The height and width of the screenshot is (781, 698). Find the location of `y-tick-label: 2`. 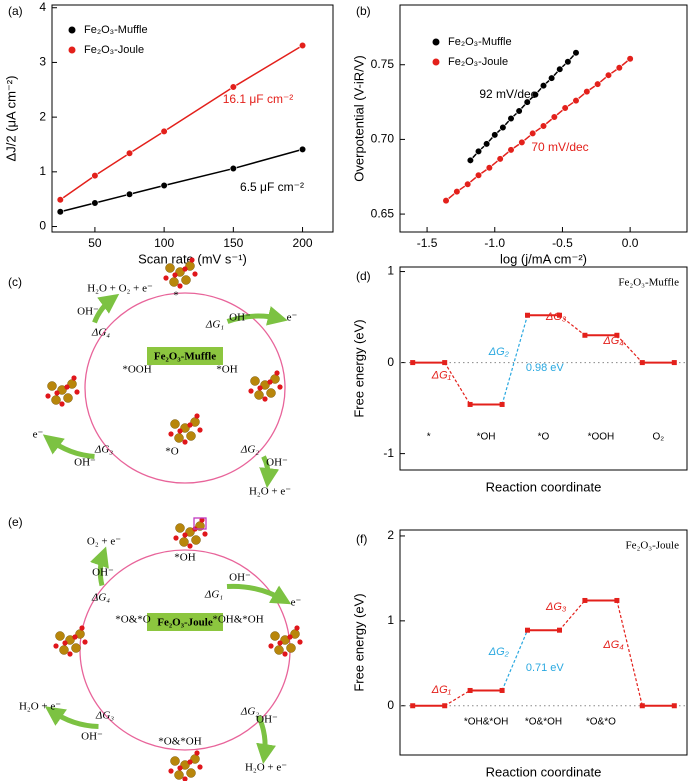

y-tick-label: 2 is located at coordinates (42, 116).